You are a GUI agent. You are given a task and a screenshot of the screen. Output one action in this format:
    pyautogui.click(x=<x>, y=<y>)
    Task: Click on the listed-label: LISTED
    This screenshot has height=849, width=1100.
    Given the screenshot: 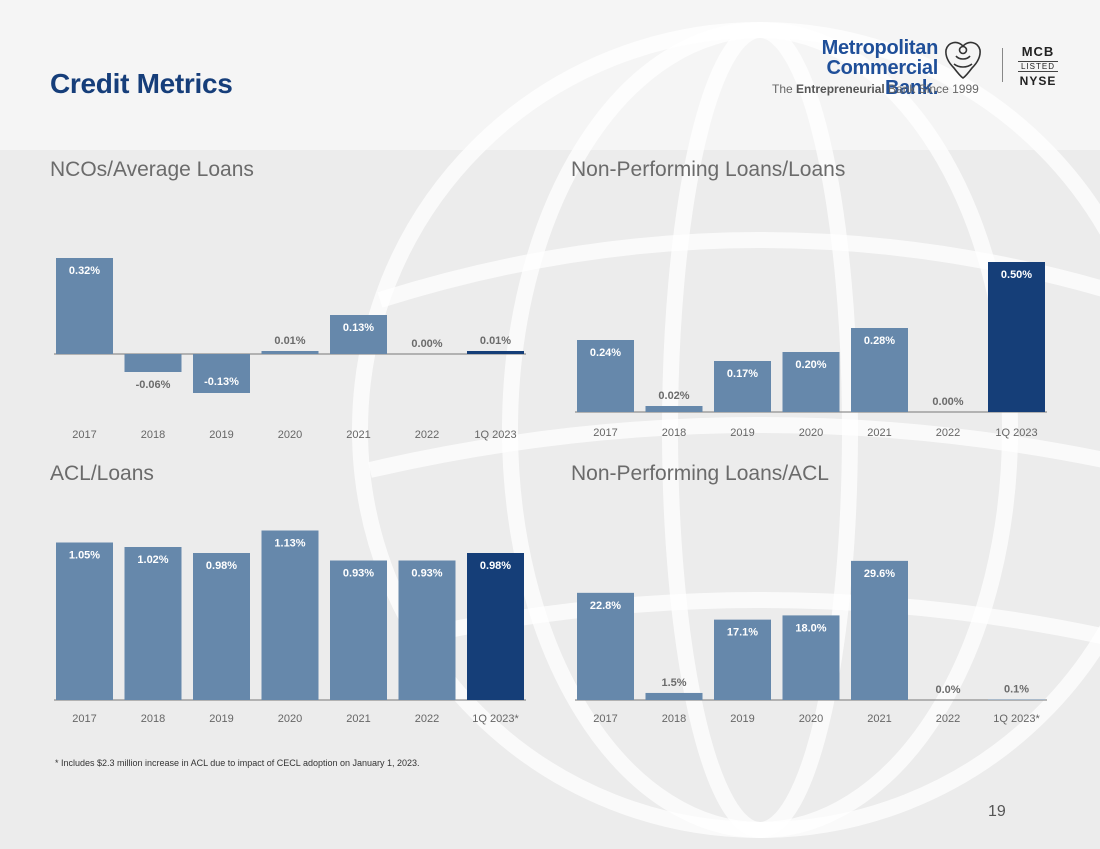 What is the action you would take?
    pyautogui.click(x=1038, y=66)
    